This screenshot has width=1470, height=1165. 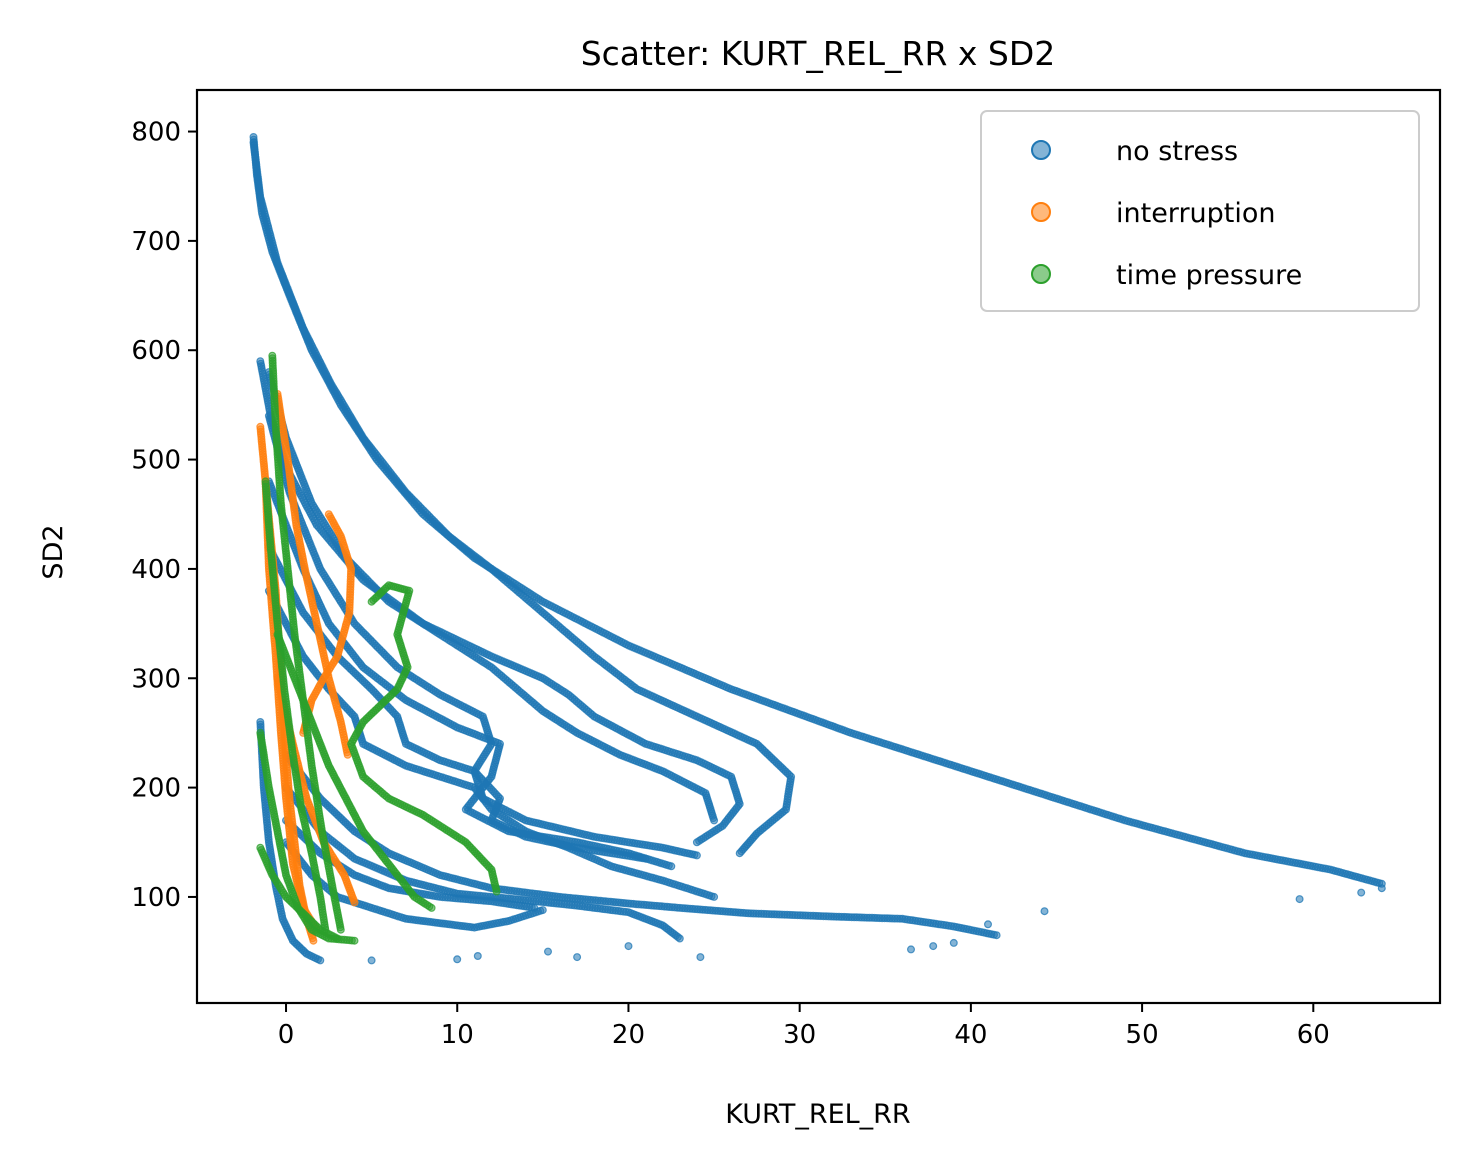 I want to click on y-axis-label: SD2, so click(x=53, y=551).